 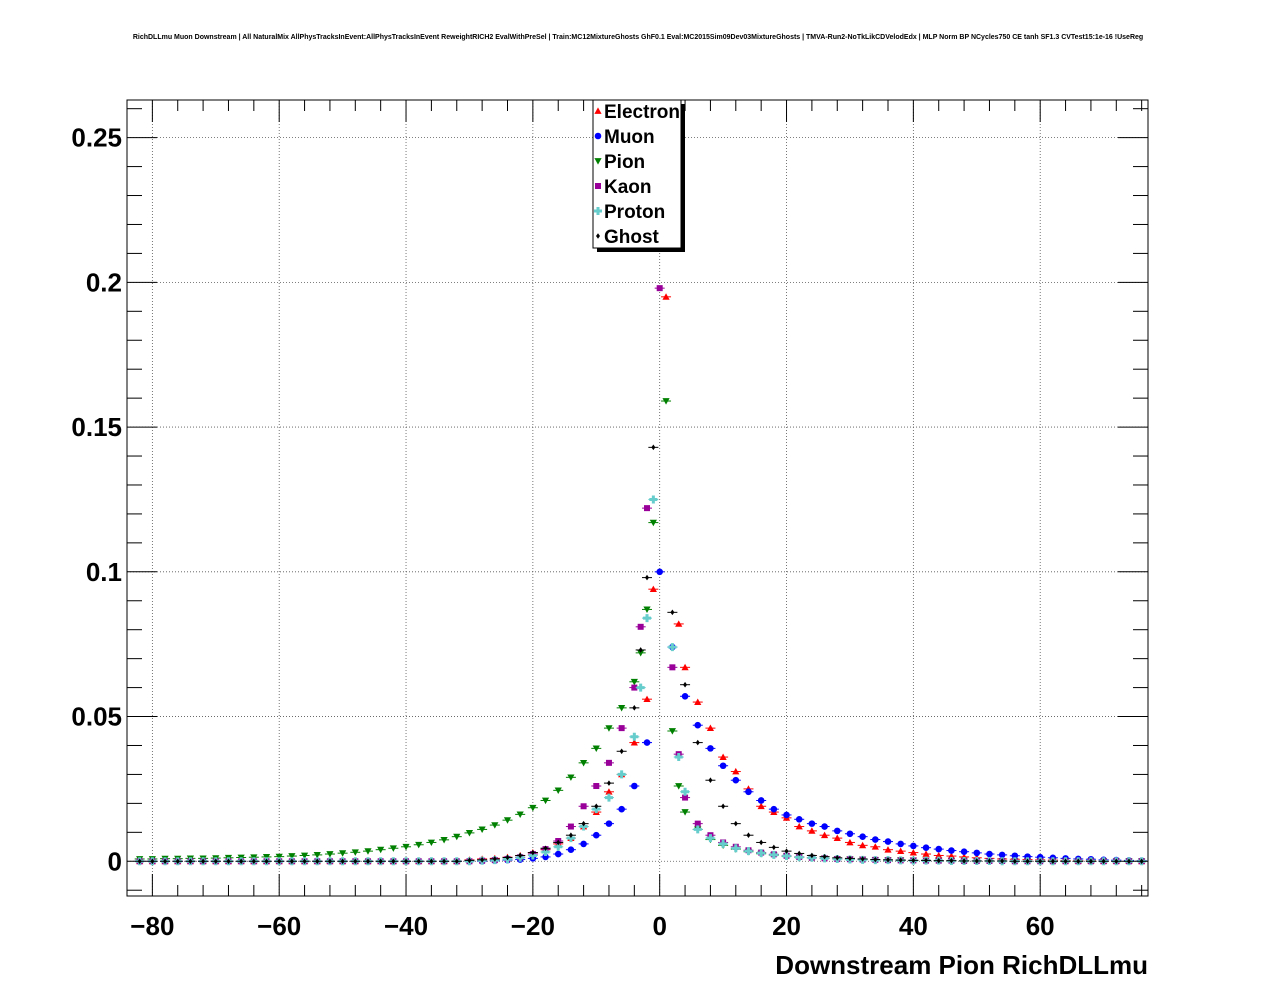 I want to click on x-tick-label: 40, so click(x=913, y=926).